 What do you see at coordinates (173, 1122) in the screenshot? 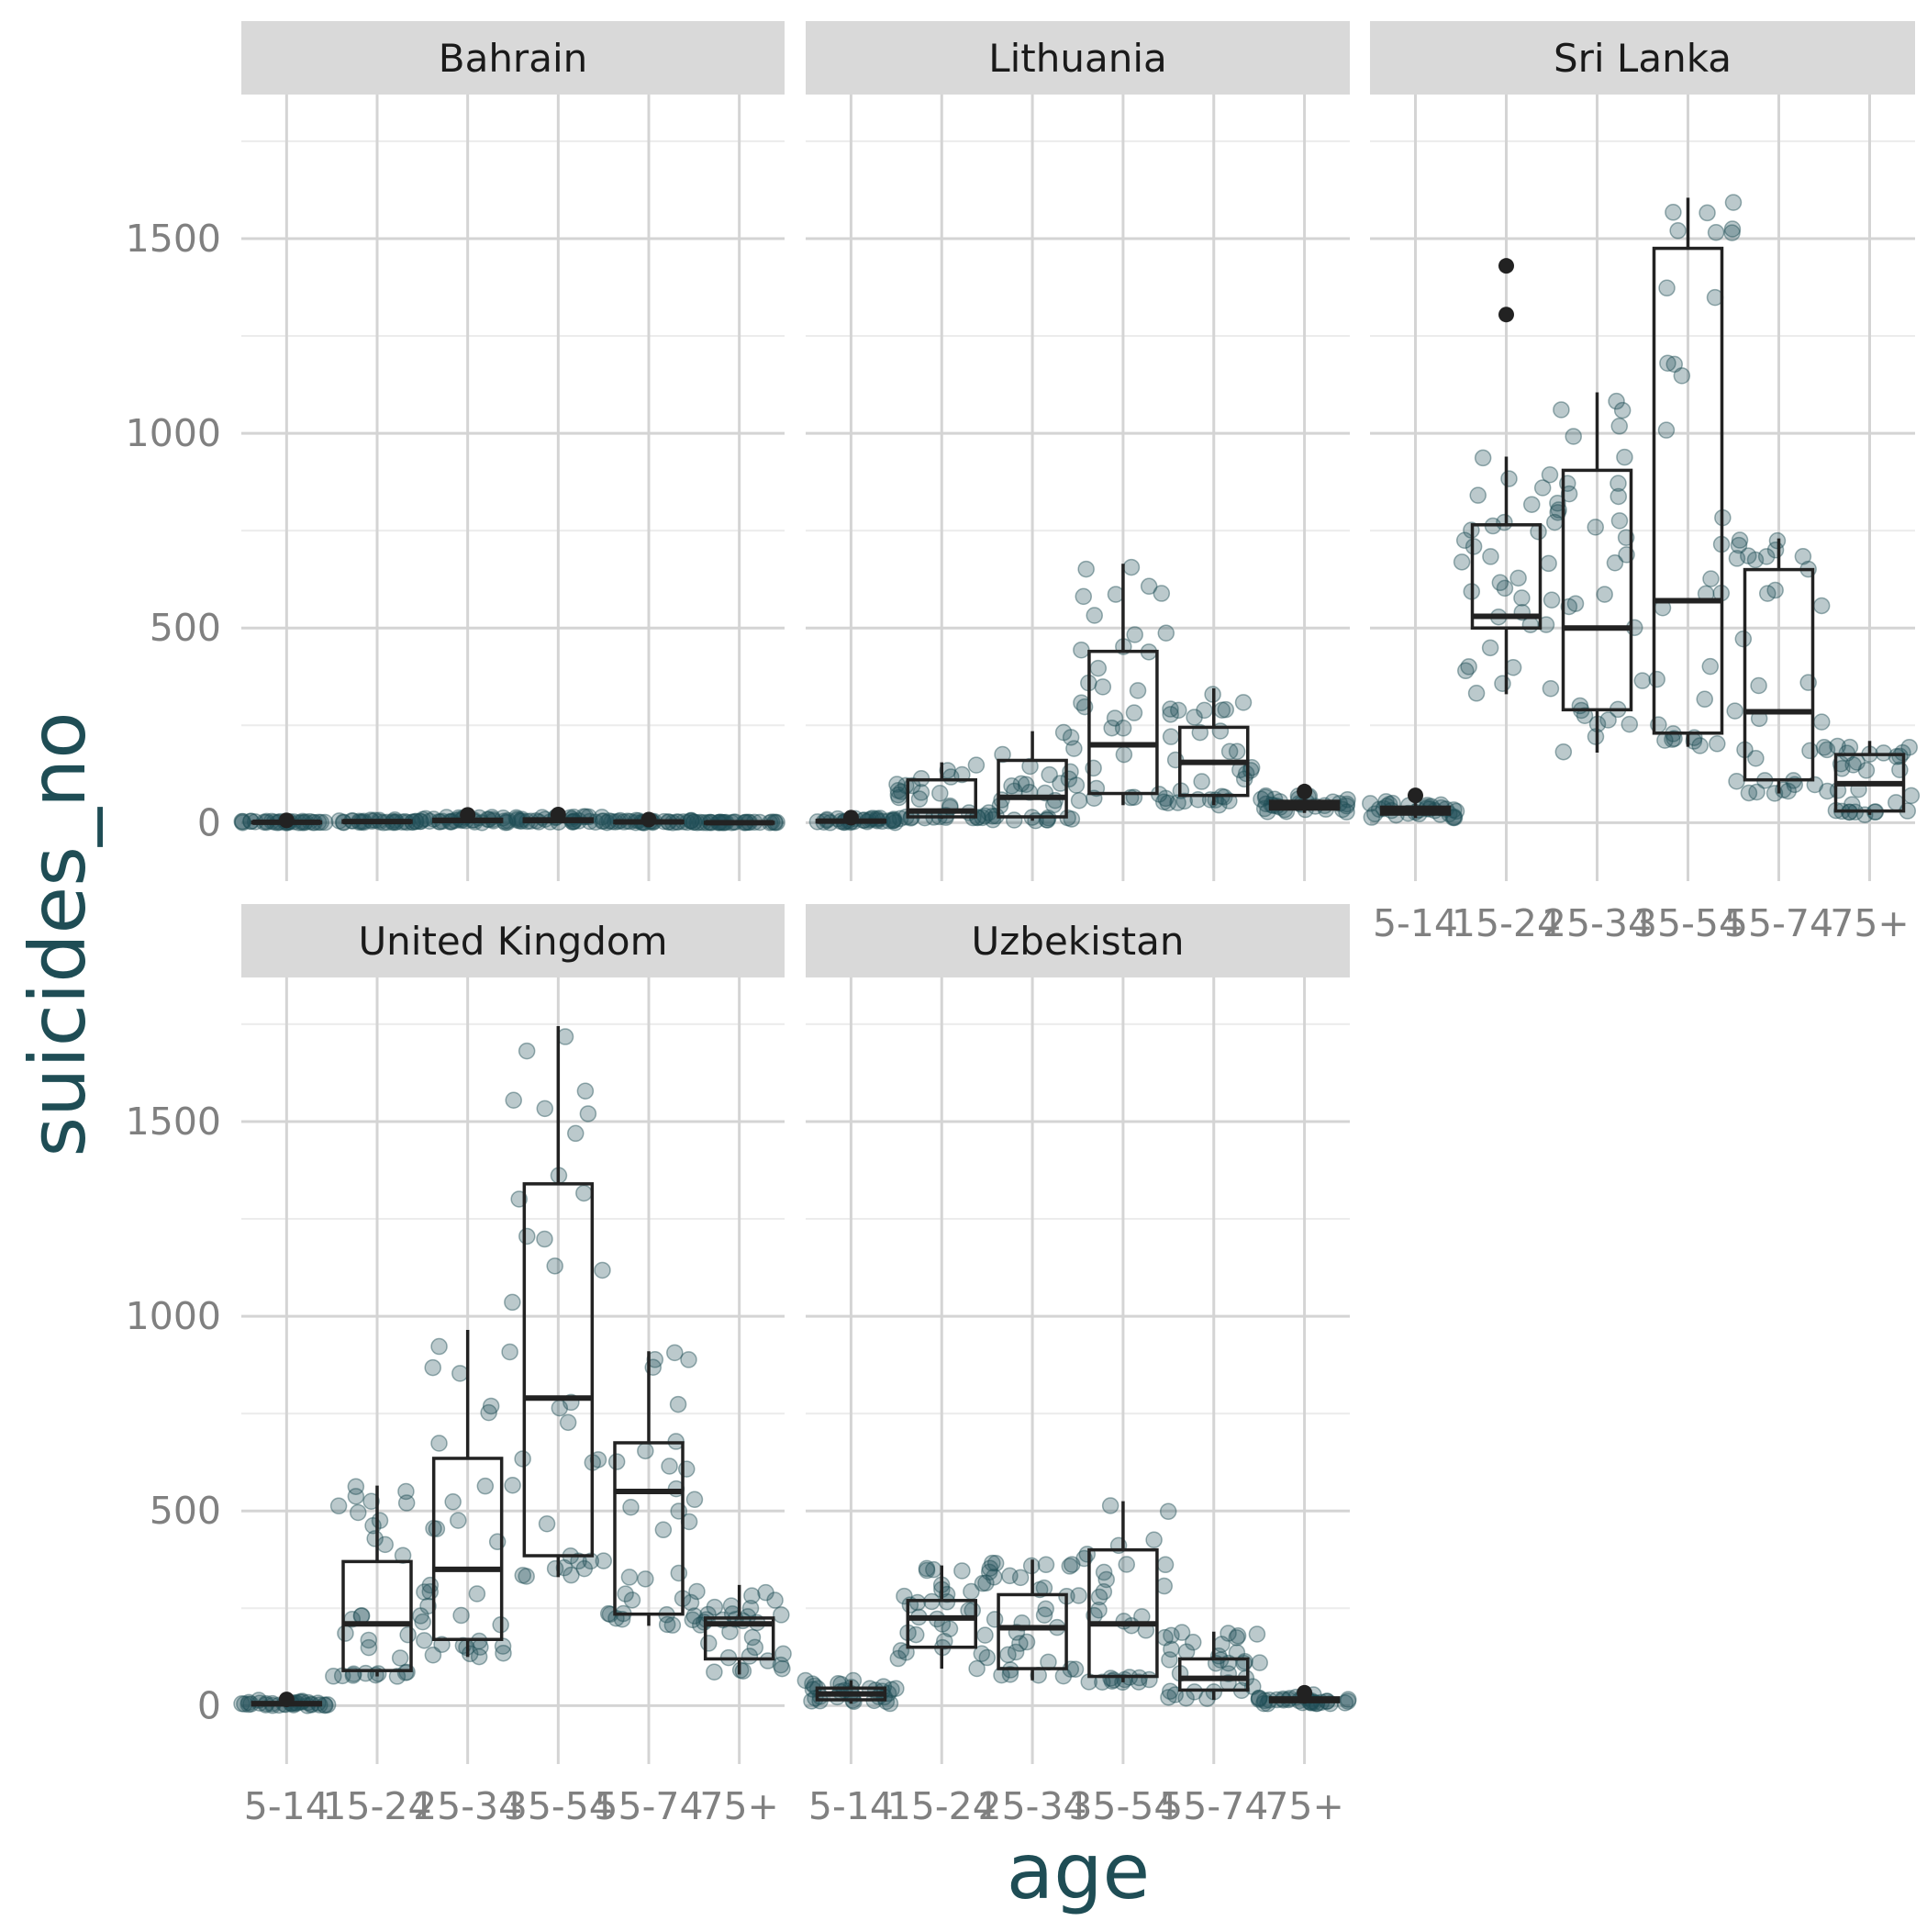
I see `y-tick-label: 1500` at bounding box center [173, 1122].